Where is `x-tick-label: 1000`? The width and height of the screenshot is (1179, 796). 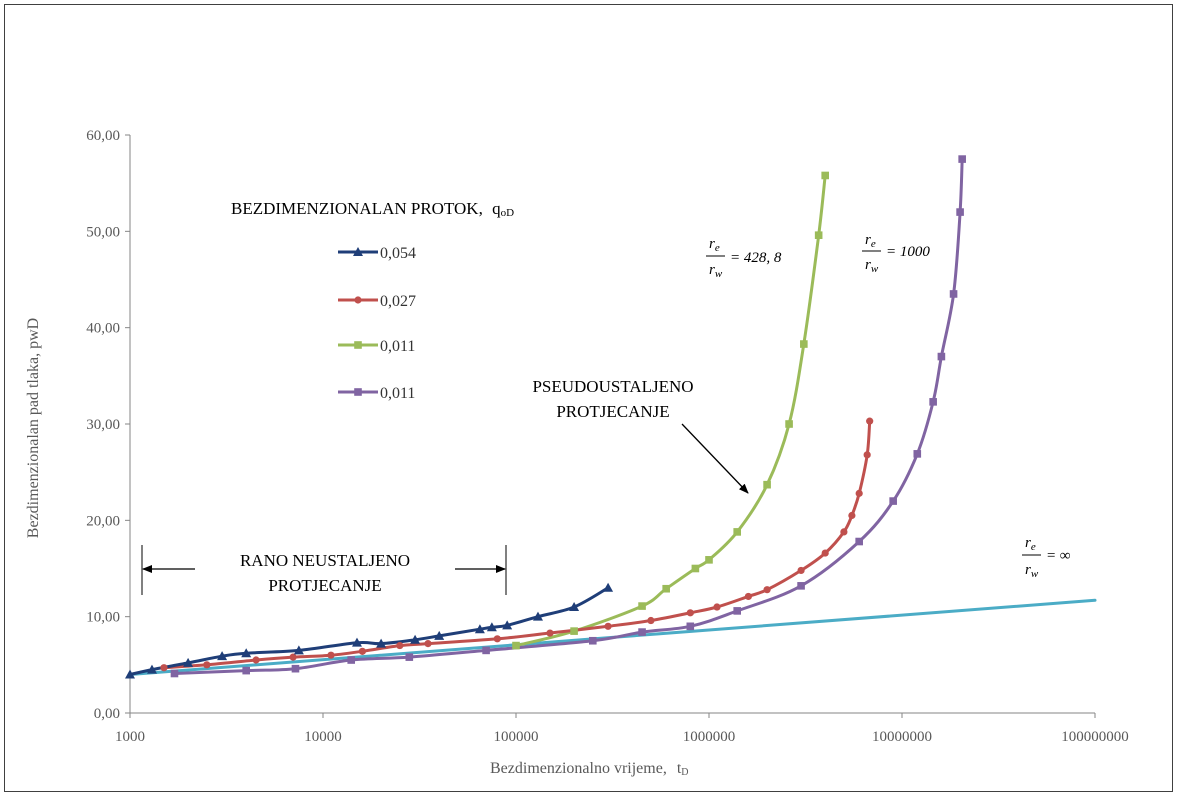
x-tick-label: 1000 is located at coordinates (130, 737).